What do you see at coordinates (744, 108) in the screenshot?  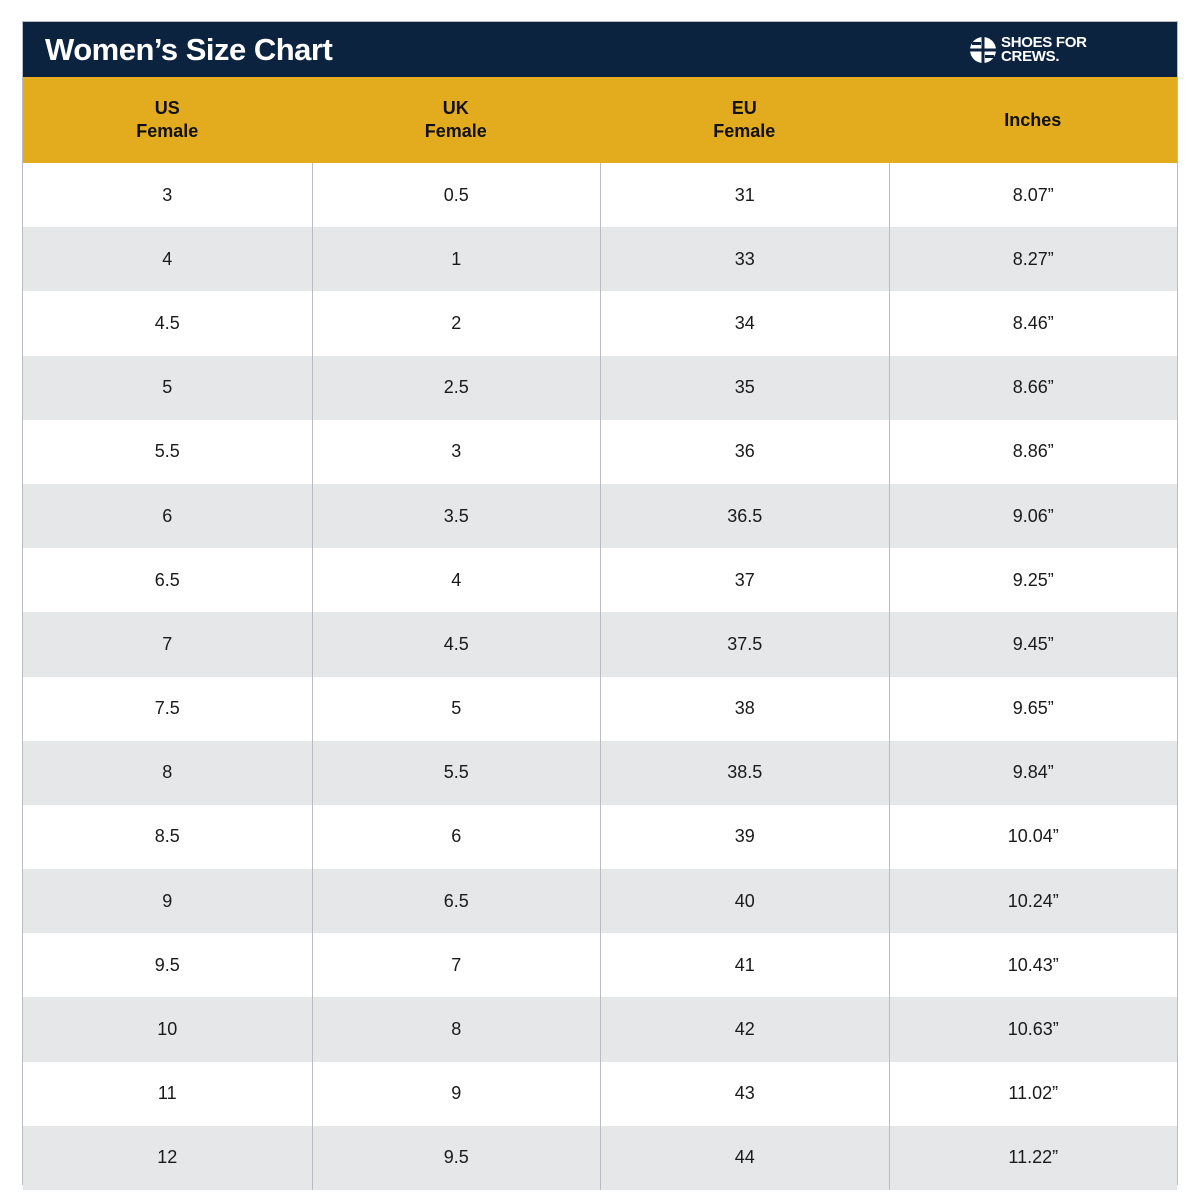 I see `column-header-line: EU` at bounding box center [744, 108].